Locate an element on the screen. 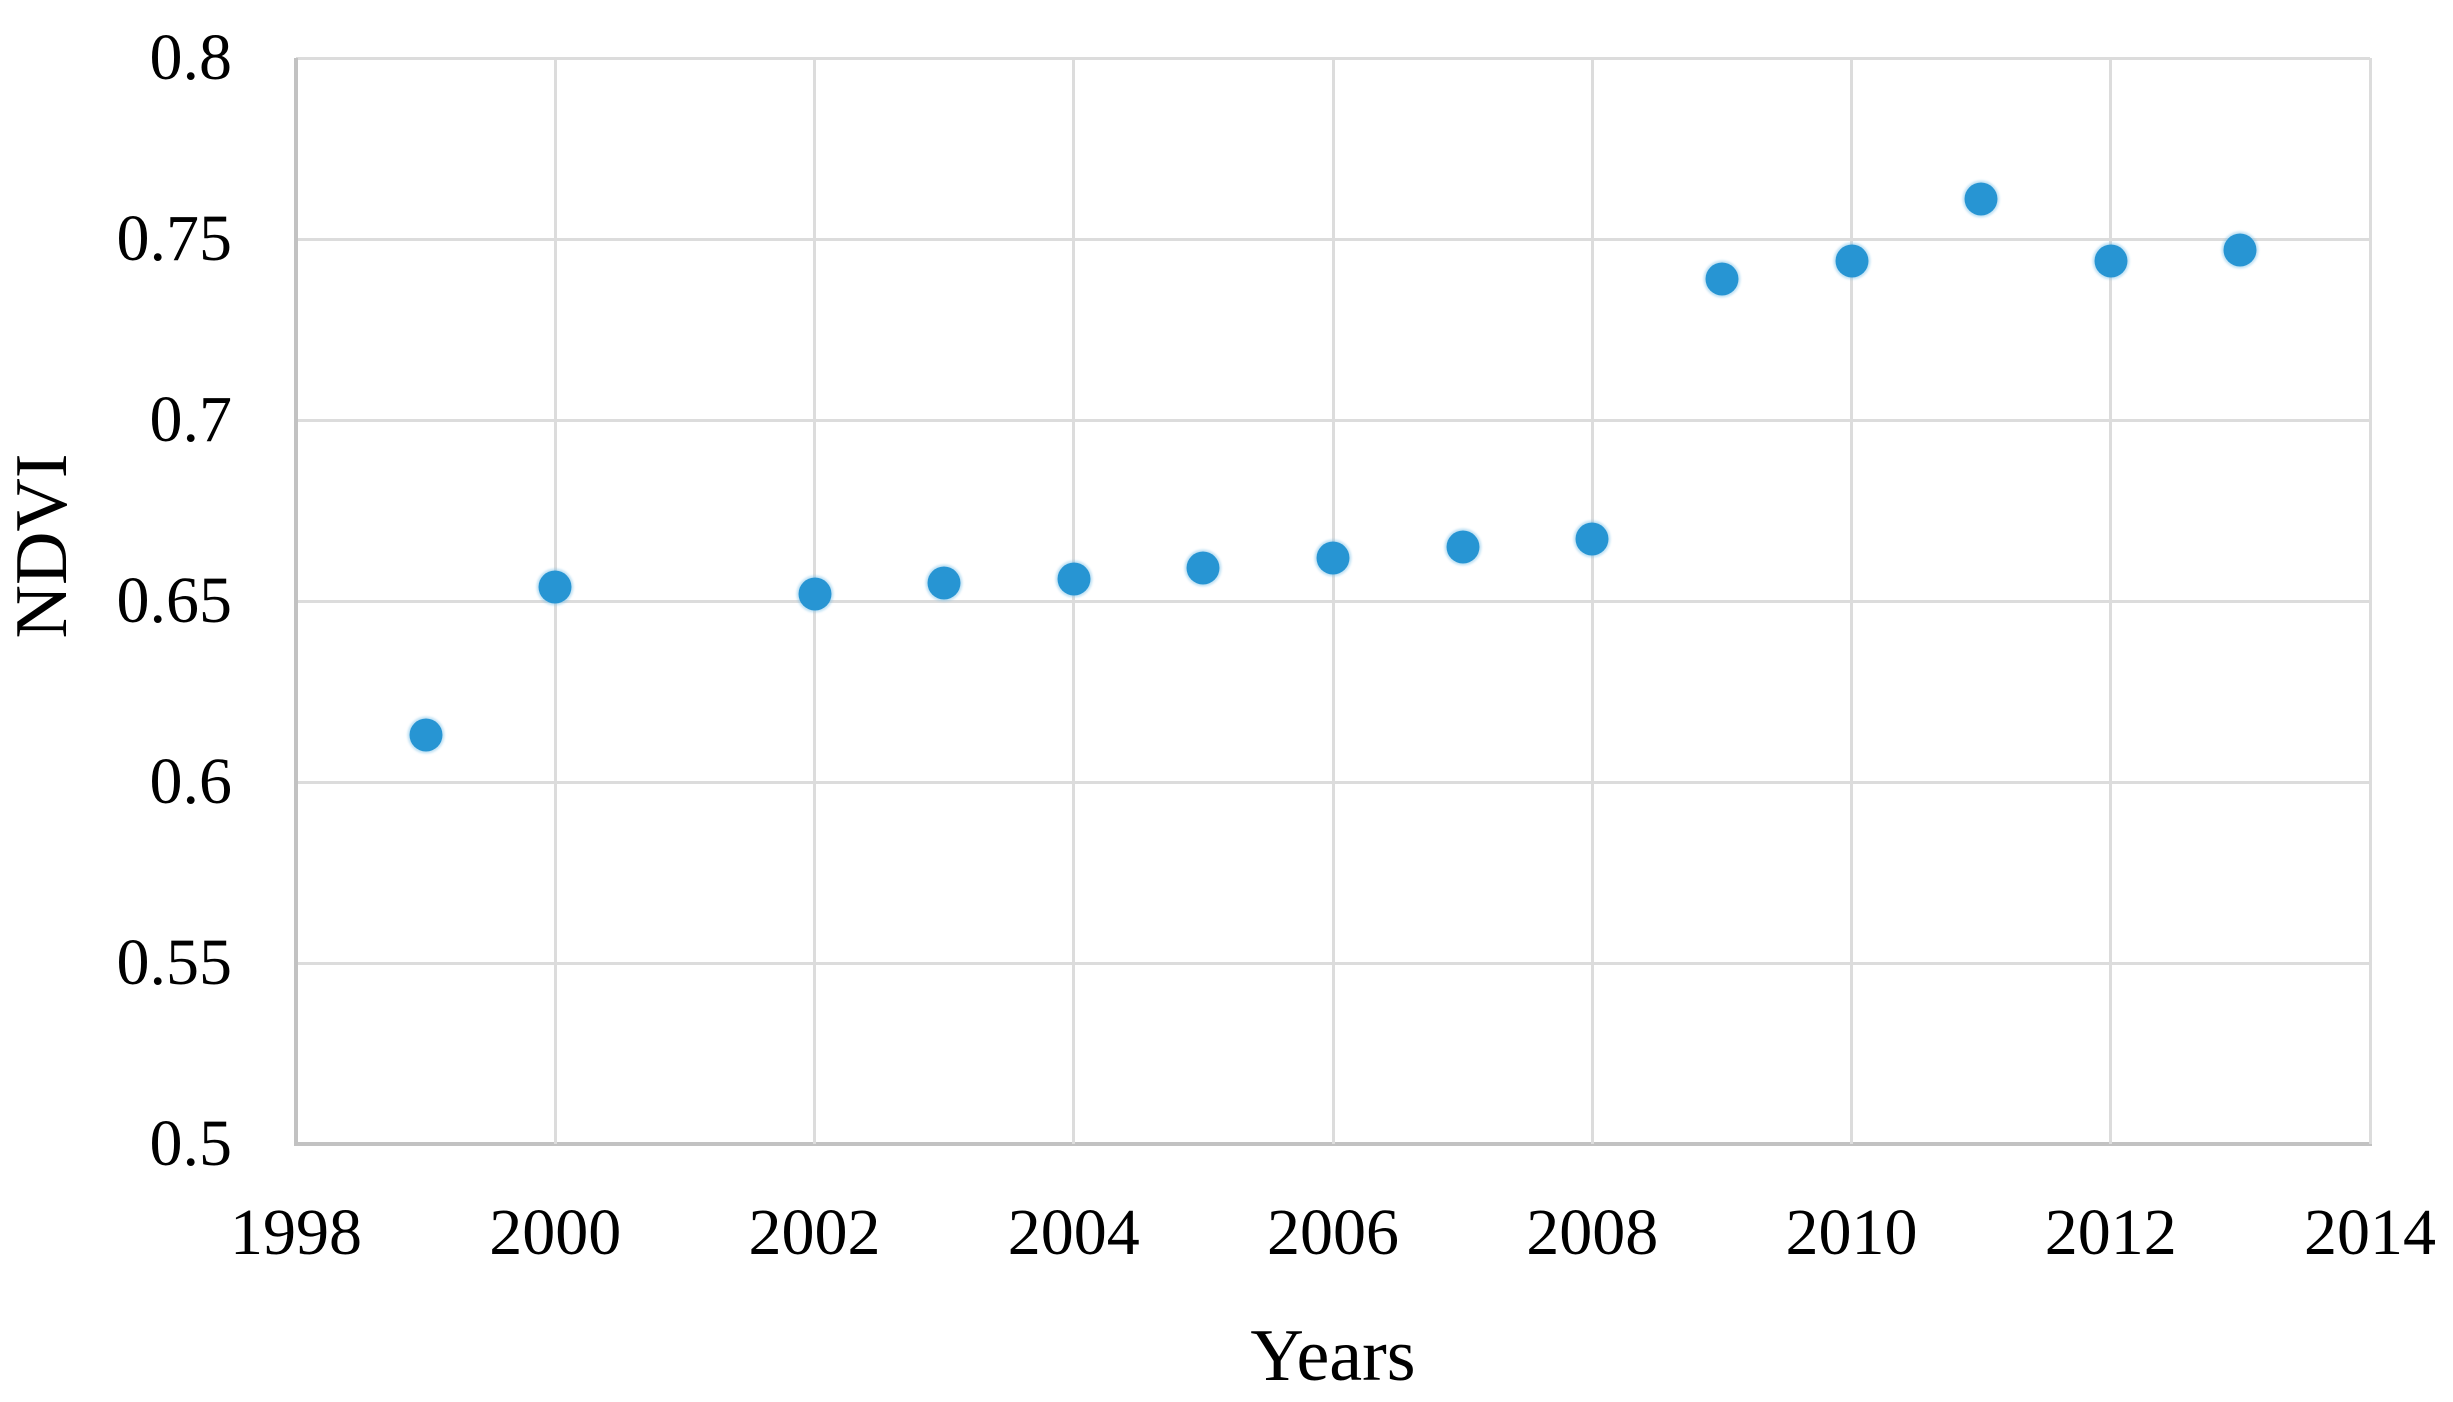 The width and height of the screenshot is (2453, 1402). y-tick-label: 0.8 is located at coordinates (191, 57).